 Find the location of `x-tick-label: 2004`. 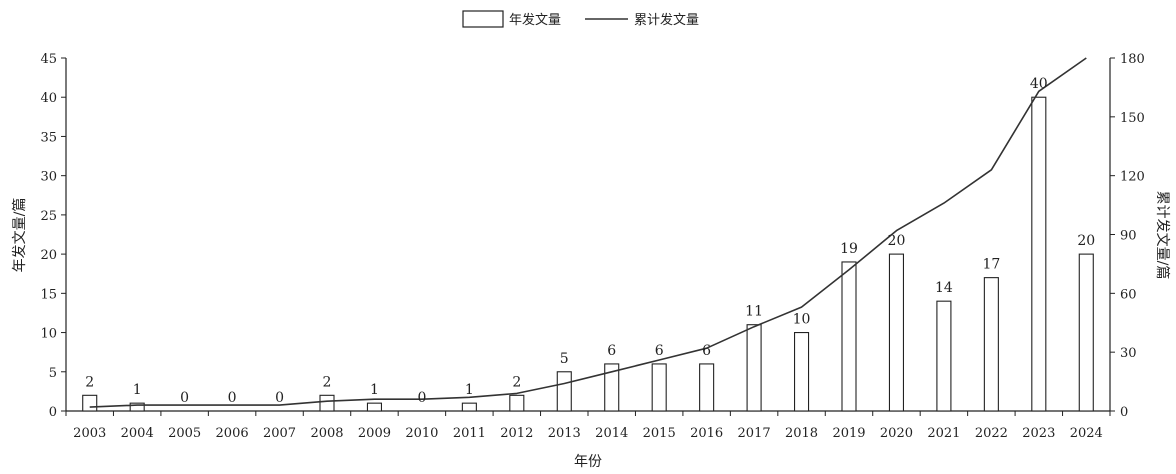

x-tick-label: 2004 is located at coordinates (137, 433).